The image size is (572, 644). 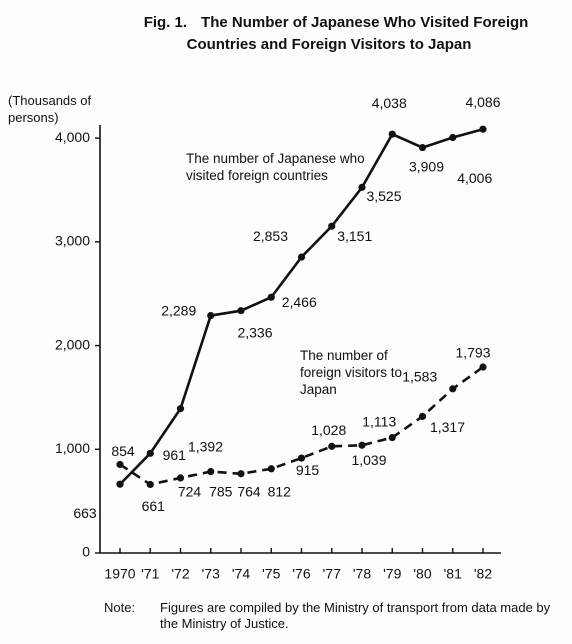 I want to click on data-label: 3,909, so click(x=426, y=166).